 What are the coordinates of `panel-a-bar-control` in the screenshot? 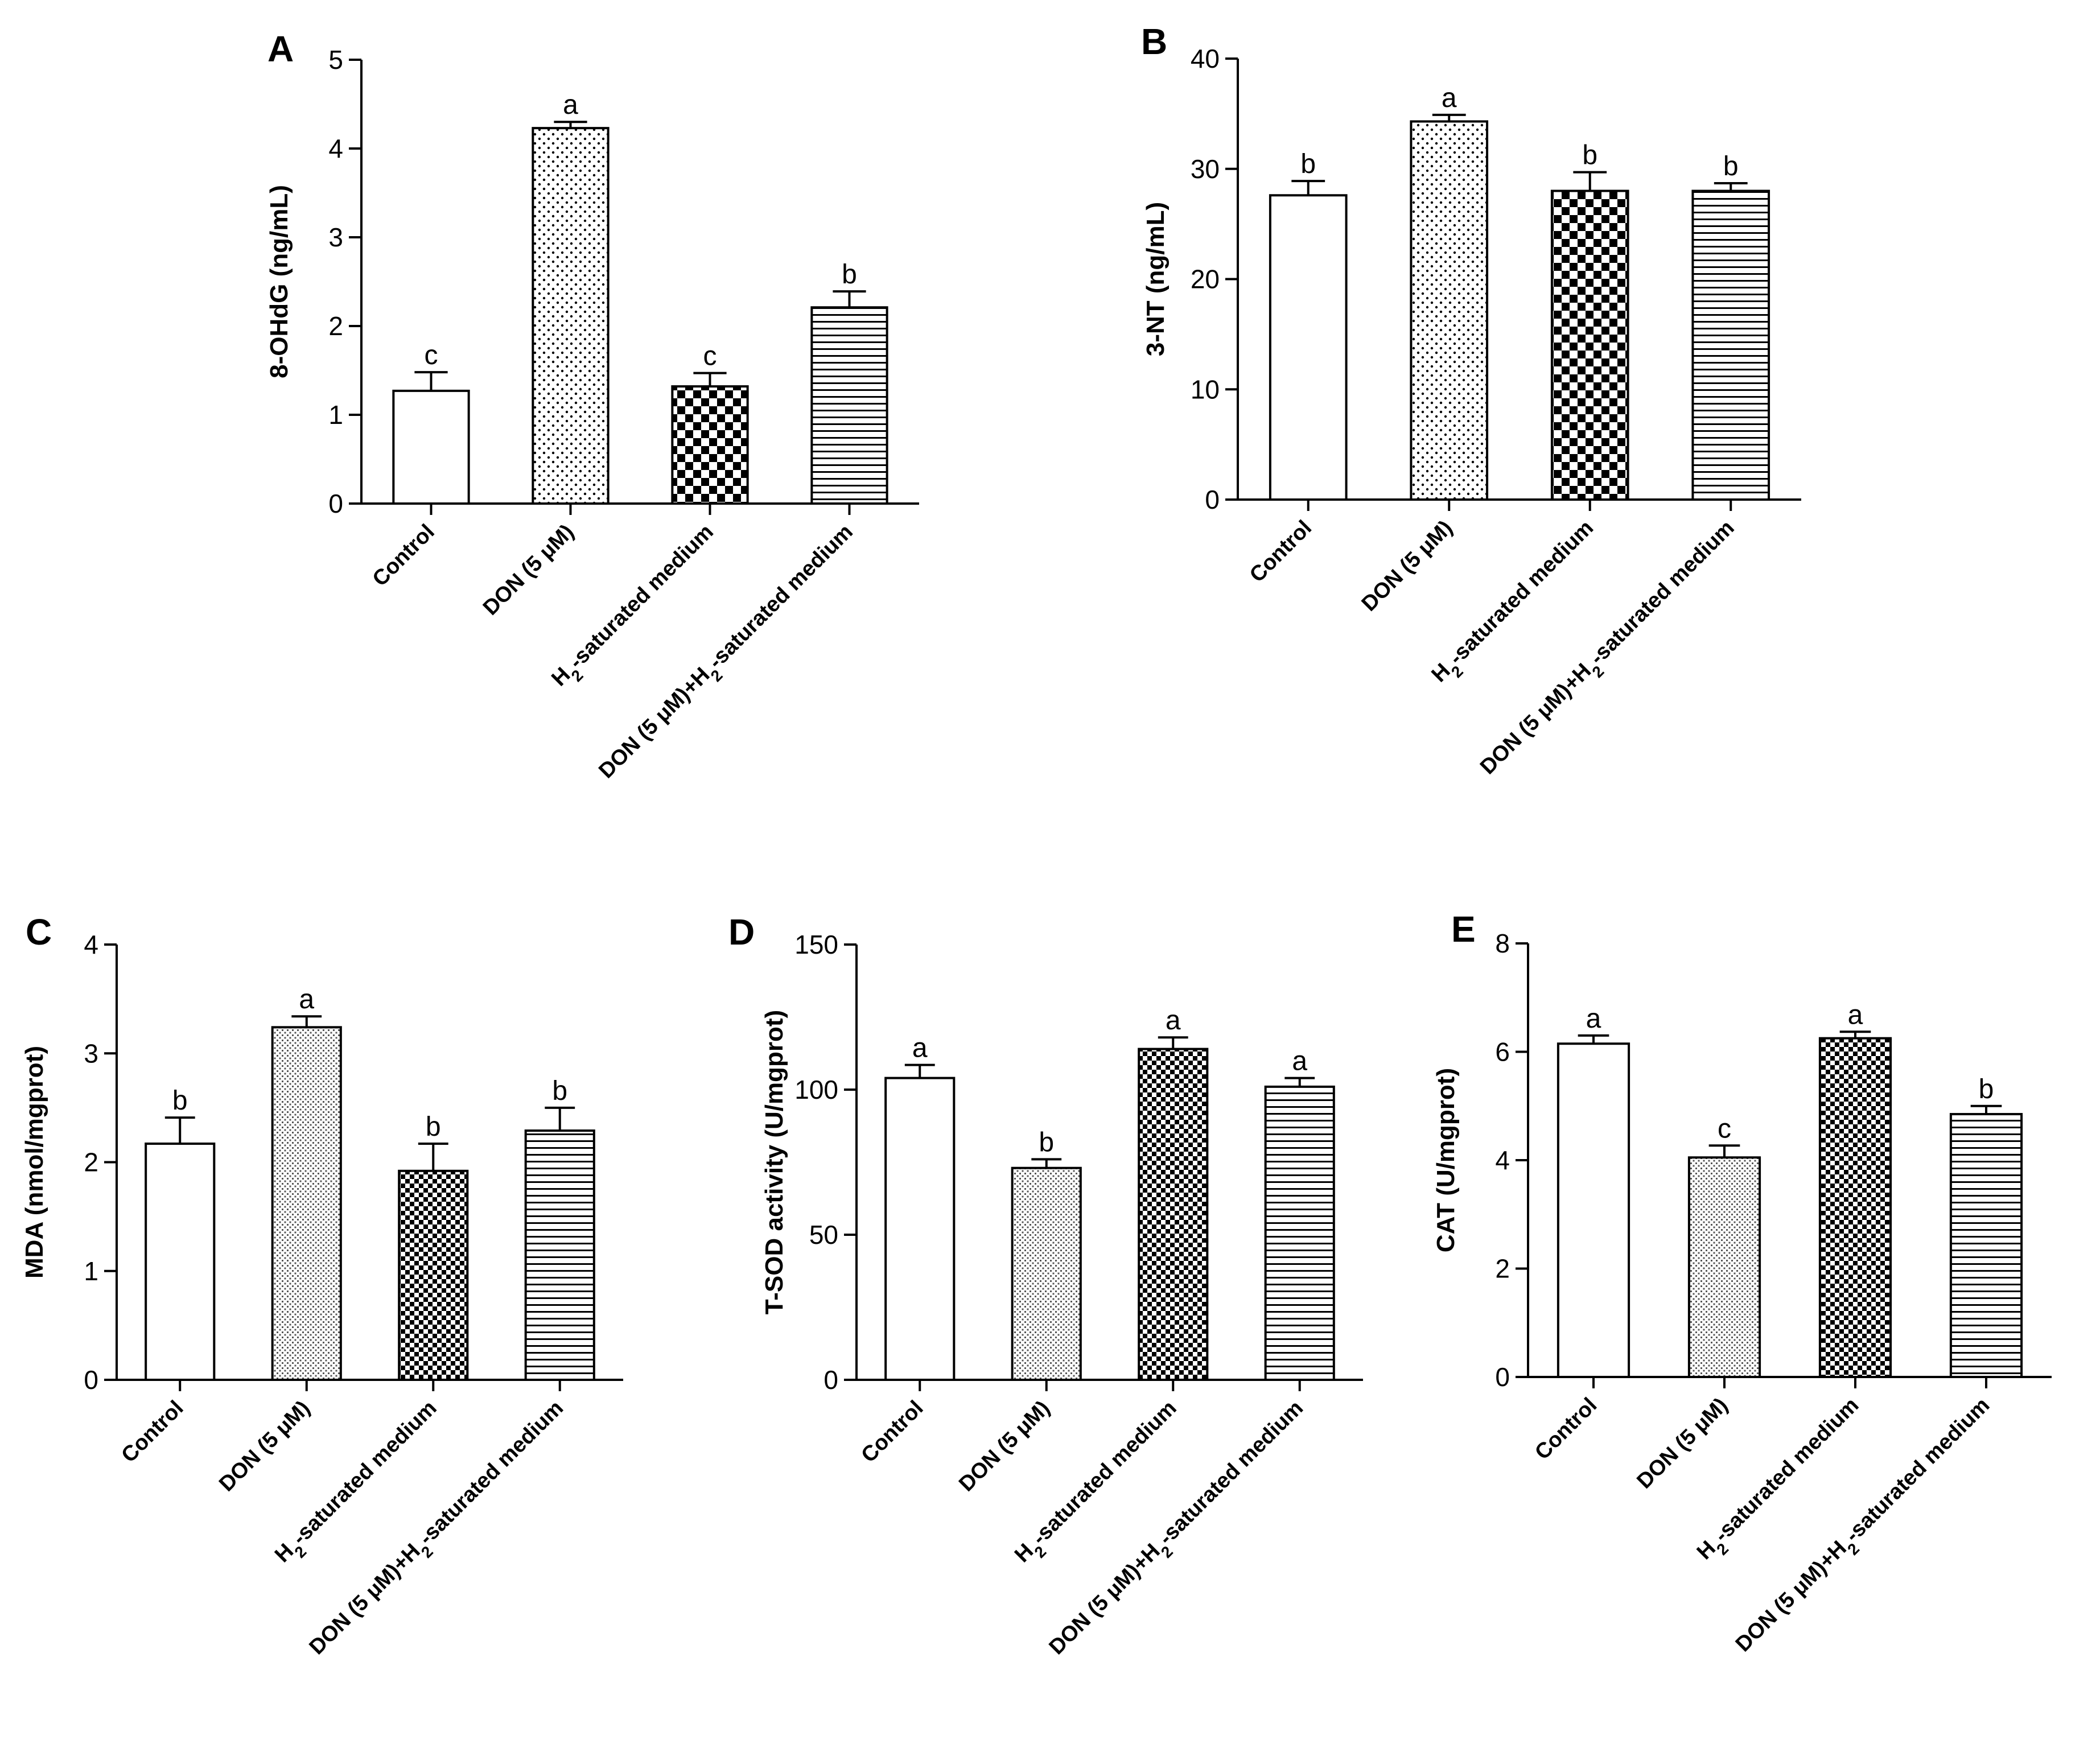 It's located at (431, 447).